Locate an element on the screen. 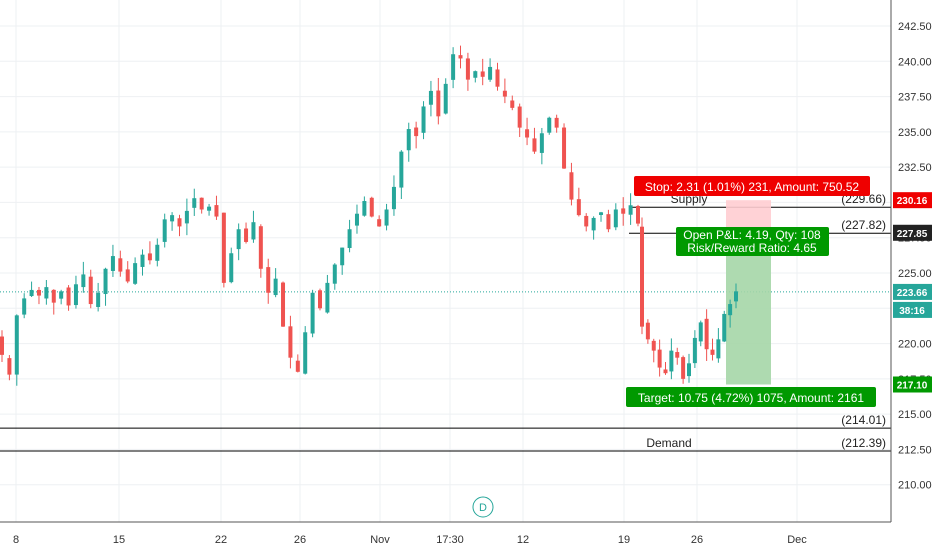 The height and width of the screenshot is (550, 932). pnl-label: Open P&L: 4.19, Qty: 108 is located at coordinates (752, 235).